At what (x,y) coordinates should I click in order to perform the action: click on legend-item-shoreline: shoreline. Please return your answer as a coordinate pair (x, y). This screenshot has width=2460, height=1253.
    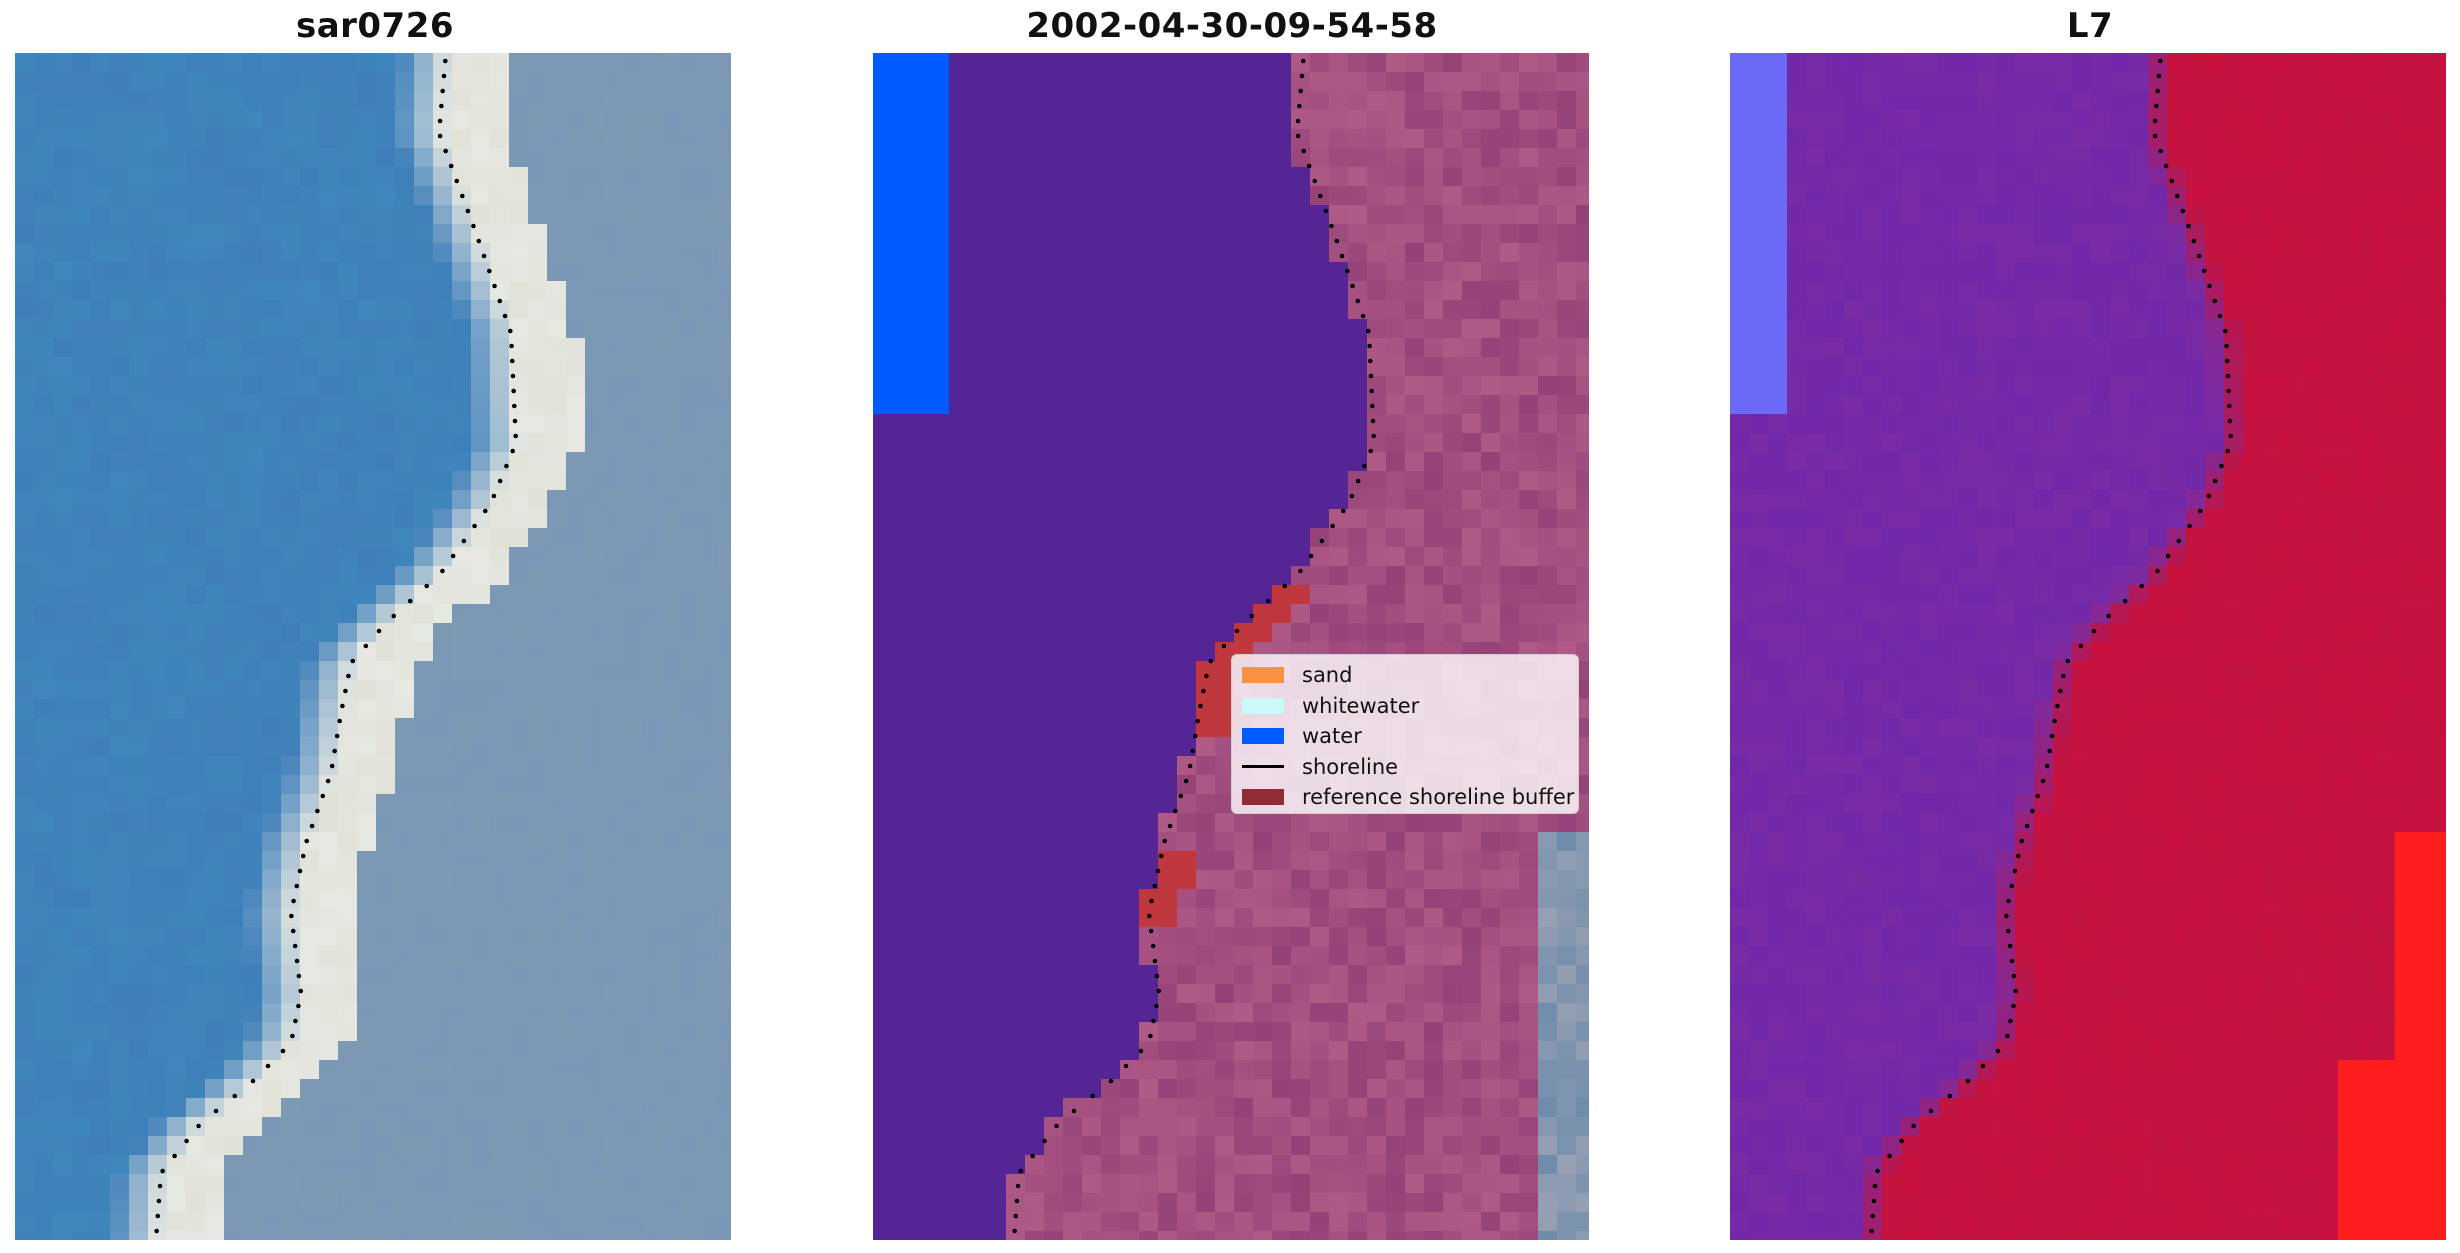
    Looking at the image, I should click on (1405, 767).